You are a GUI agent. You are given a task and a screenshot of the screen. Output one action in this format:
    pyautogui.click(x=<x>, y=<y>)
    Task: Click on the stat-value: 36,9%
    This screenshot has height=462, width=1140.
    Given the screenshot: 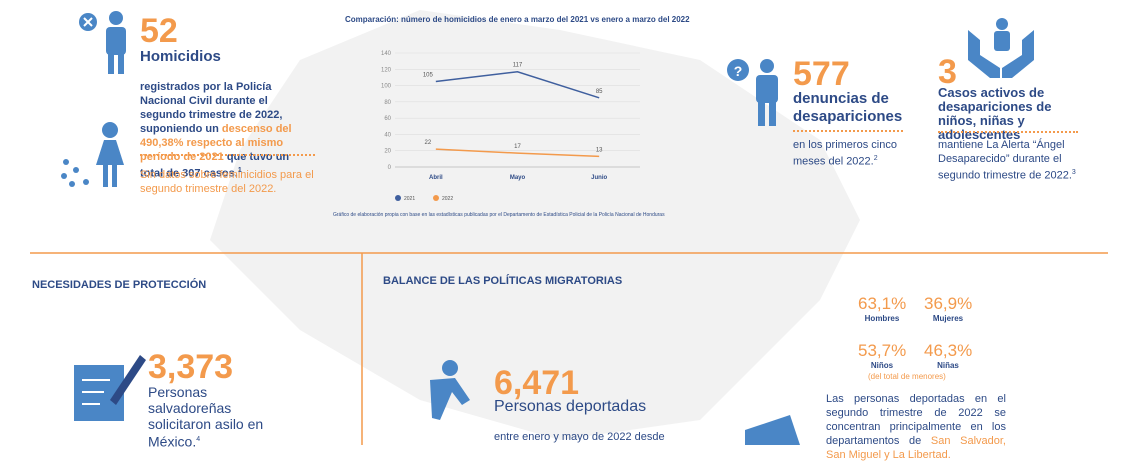 What is the action you would take?
    pyautogui.click(x=948, y=303)
    